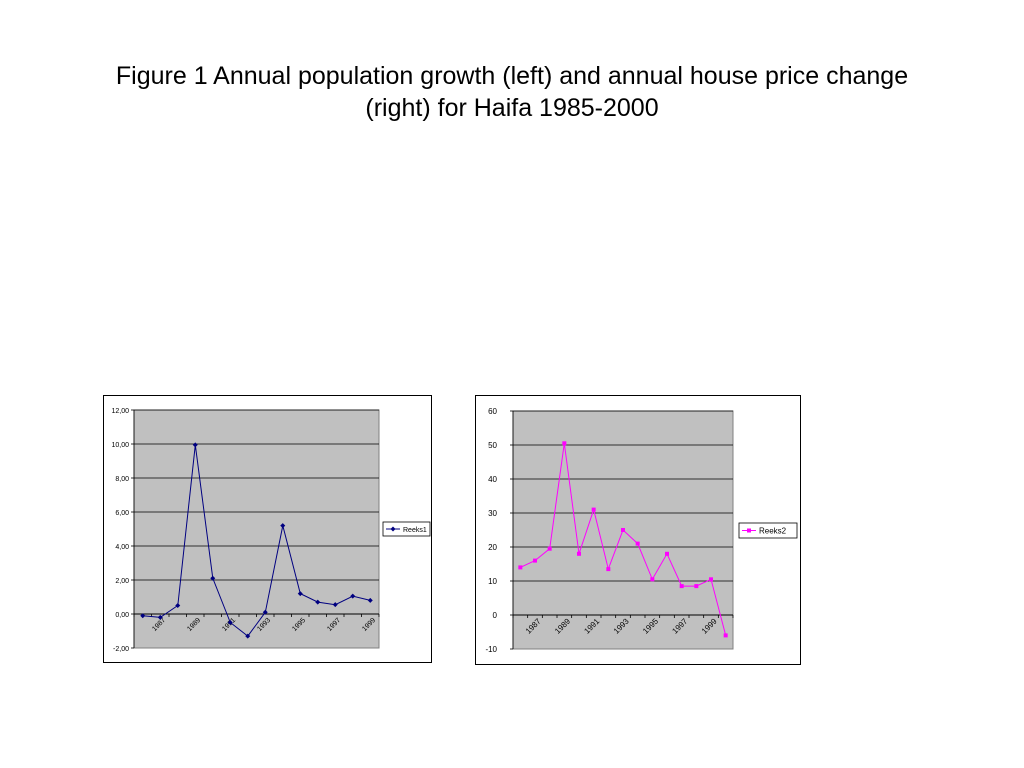 This screenshot has width=1024, height=768. What do you see at coordinates (492, 445) in the screenshot?
I see `y-tick-label: 50` at bounding box center [492, 445].